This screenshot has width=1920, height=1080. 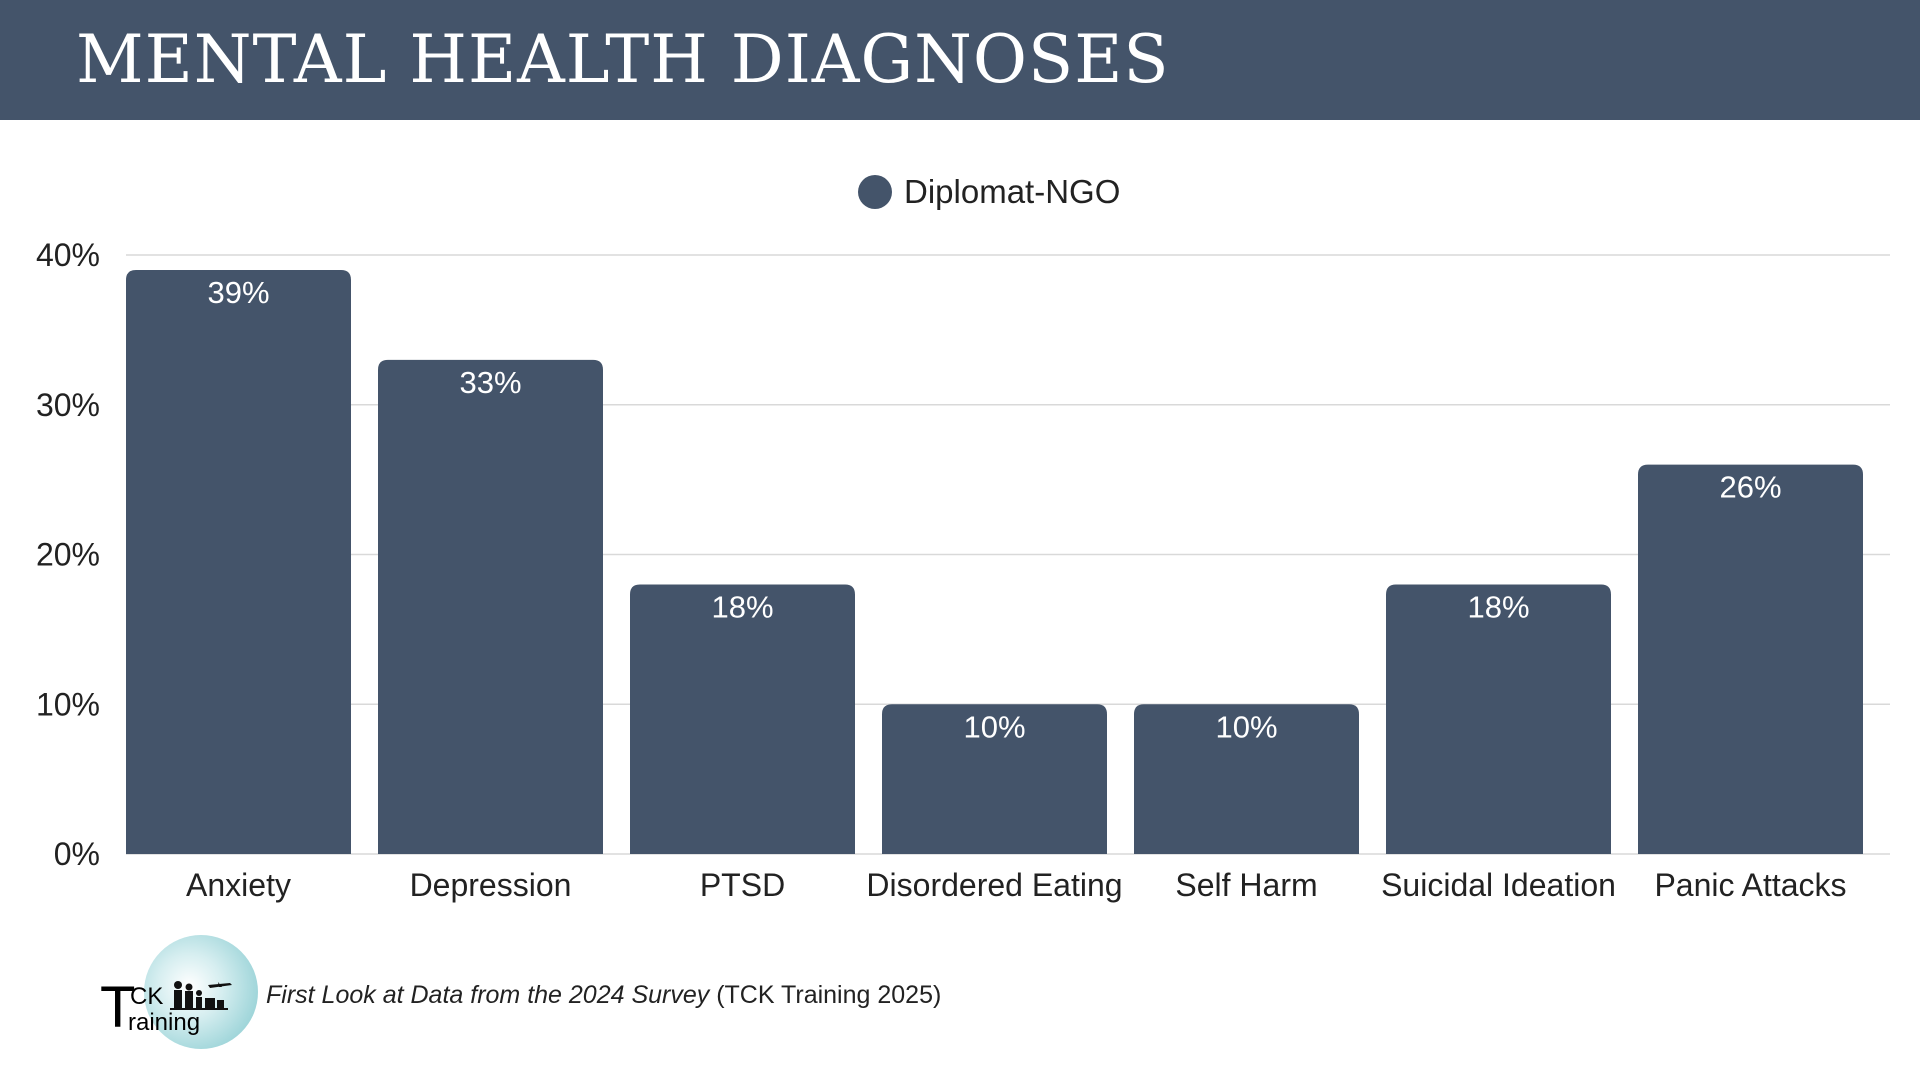 I want to click on y-tick-label: 20%, so click(x=68, y=555).